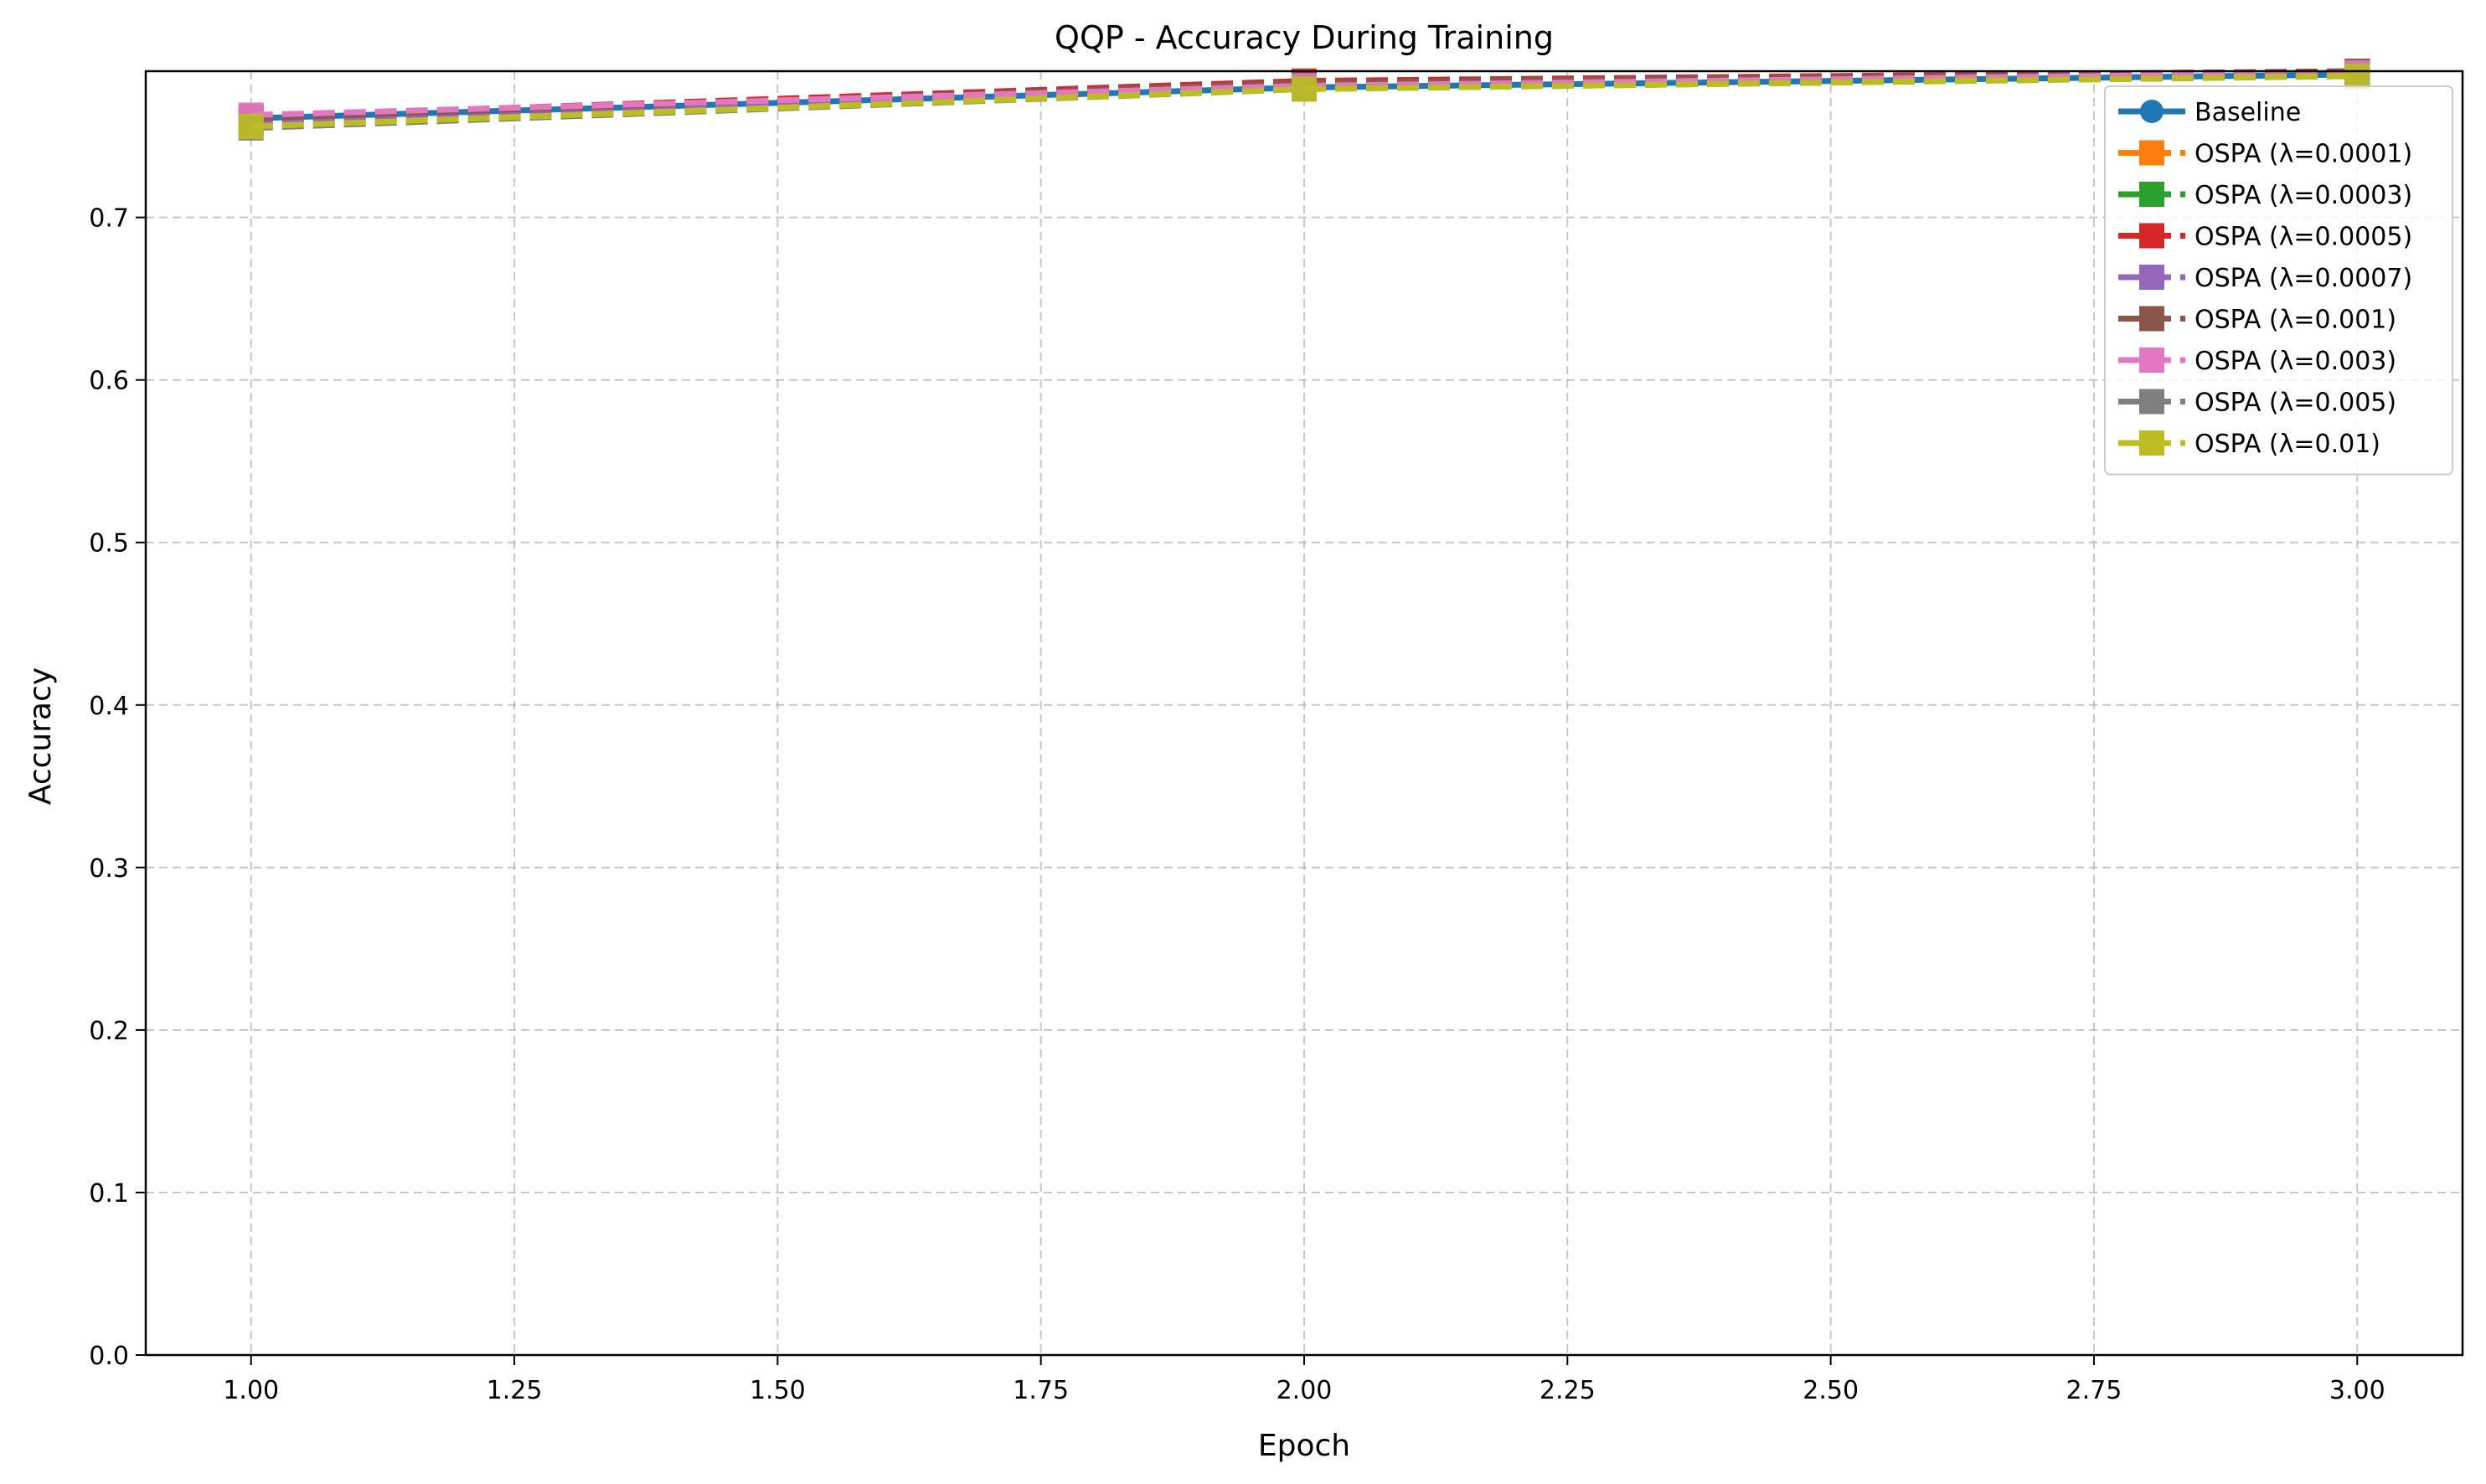  Describe the element at coordinates (2303, 278) in the screenshot. I see `legend-label: OSPA (λ=0.0007)` at that location.